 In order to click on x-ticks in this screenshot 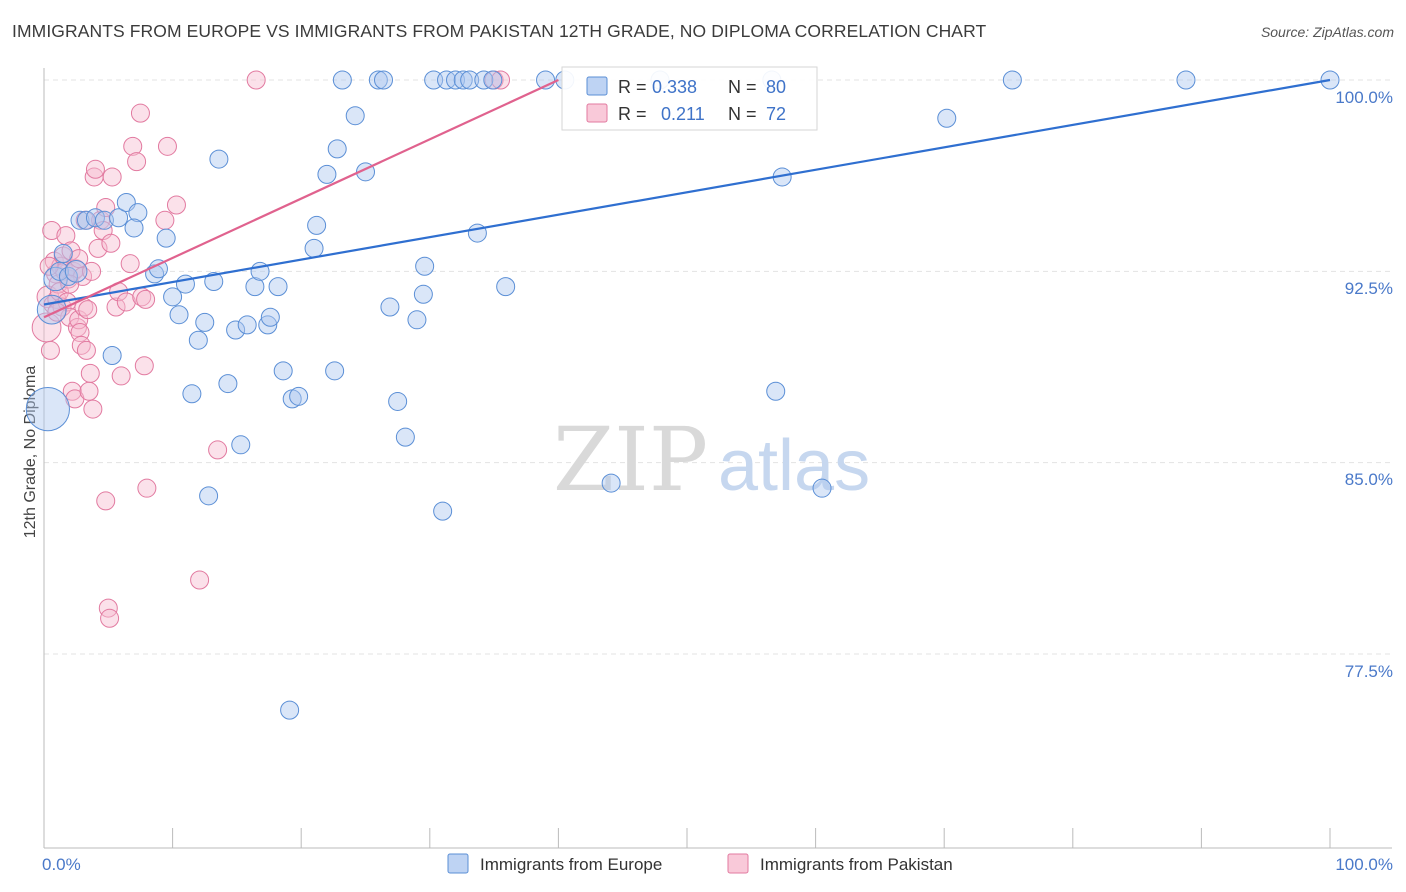, I will do `click(687, 838)`.